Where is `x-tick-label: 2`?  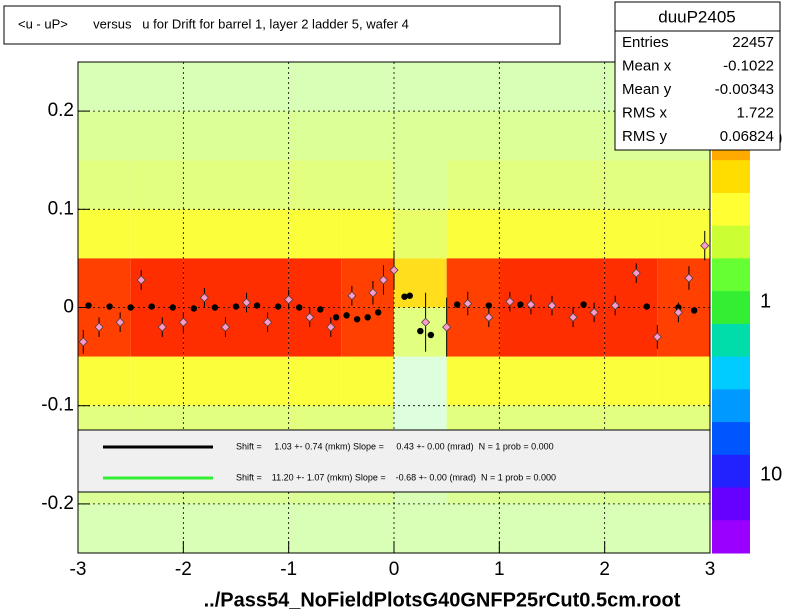 x-tick-label: 2 is located at coordinates (604, 569).